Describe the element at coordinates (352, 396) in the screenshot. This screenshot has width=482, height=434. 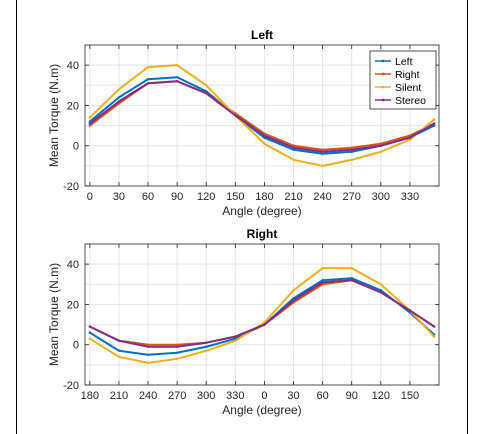
I see `chart2-x-tick-label: 90` at that location.